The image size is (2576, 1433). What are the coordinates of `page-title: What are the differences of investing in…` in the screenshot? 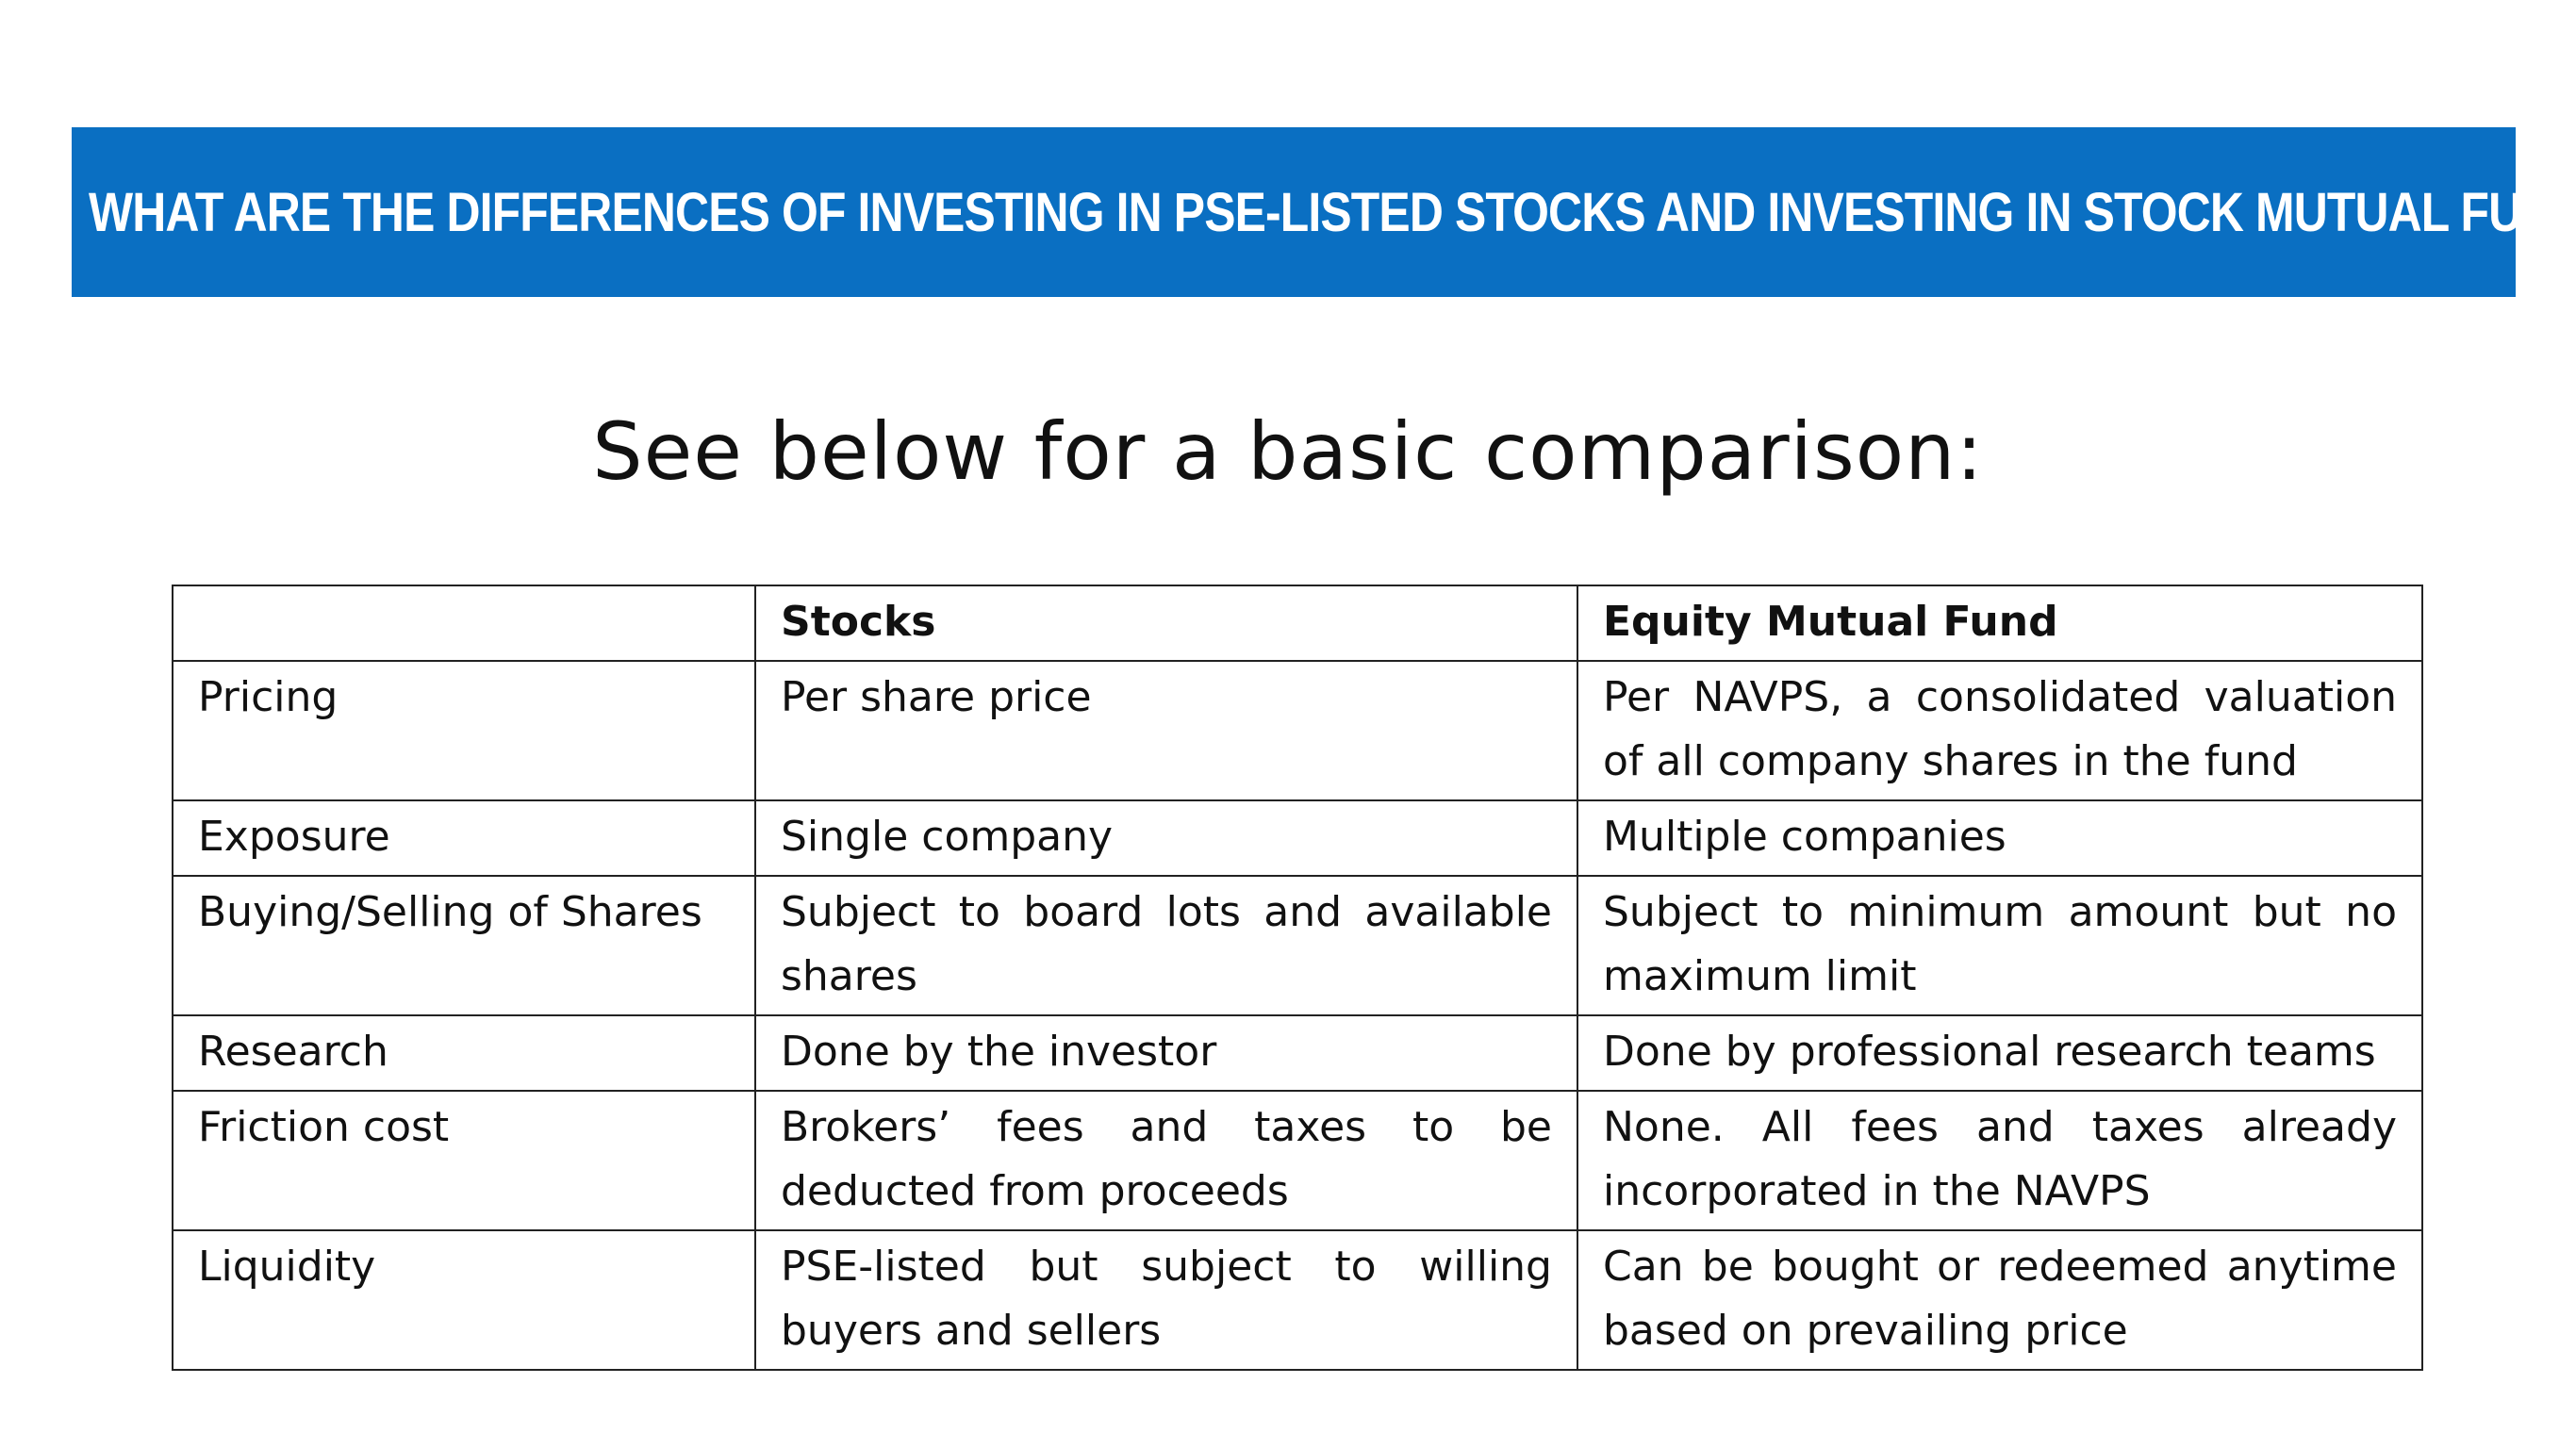 It's located at (1332, 212).